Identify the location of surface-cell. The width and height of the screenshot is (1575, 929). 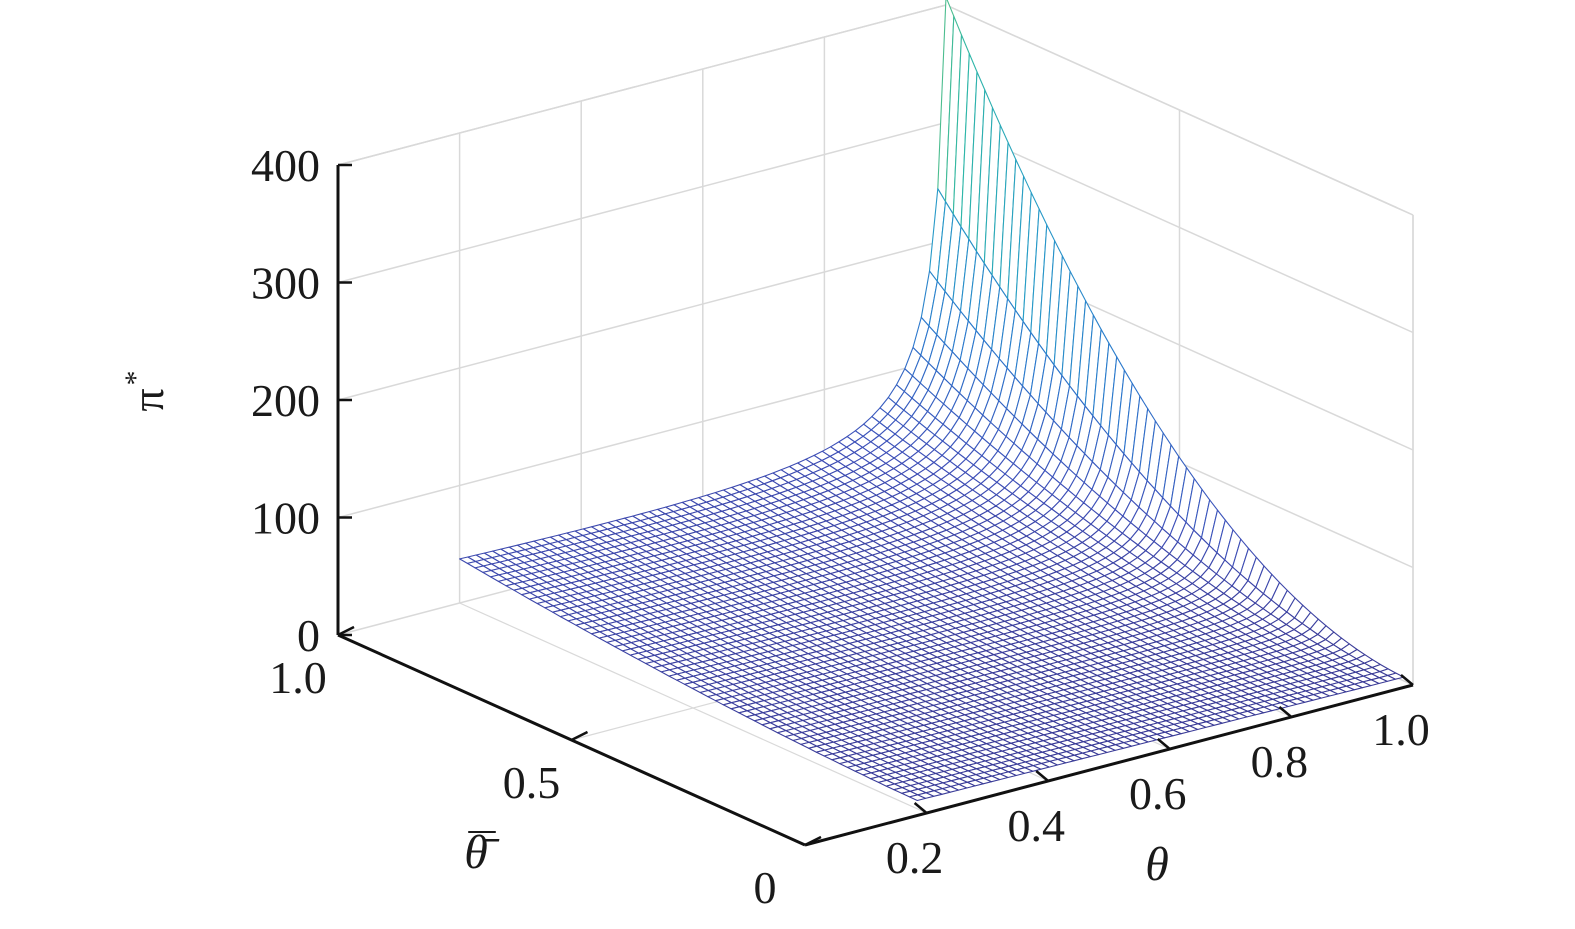
(917, 798).